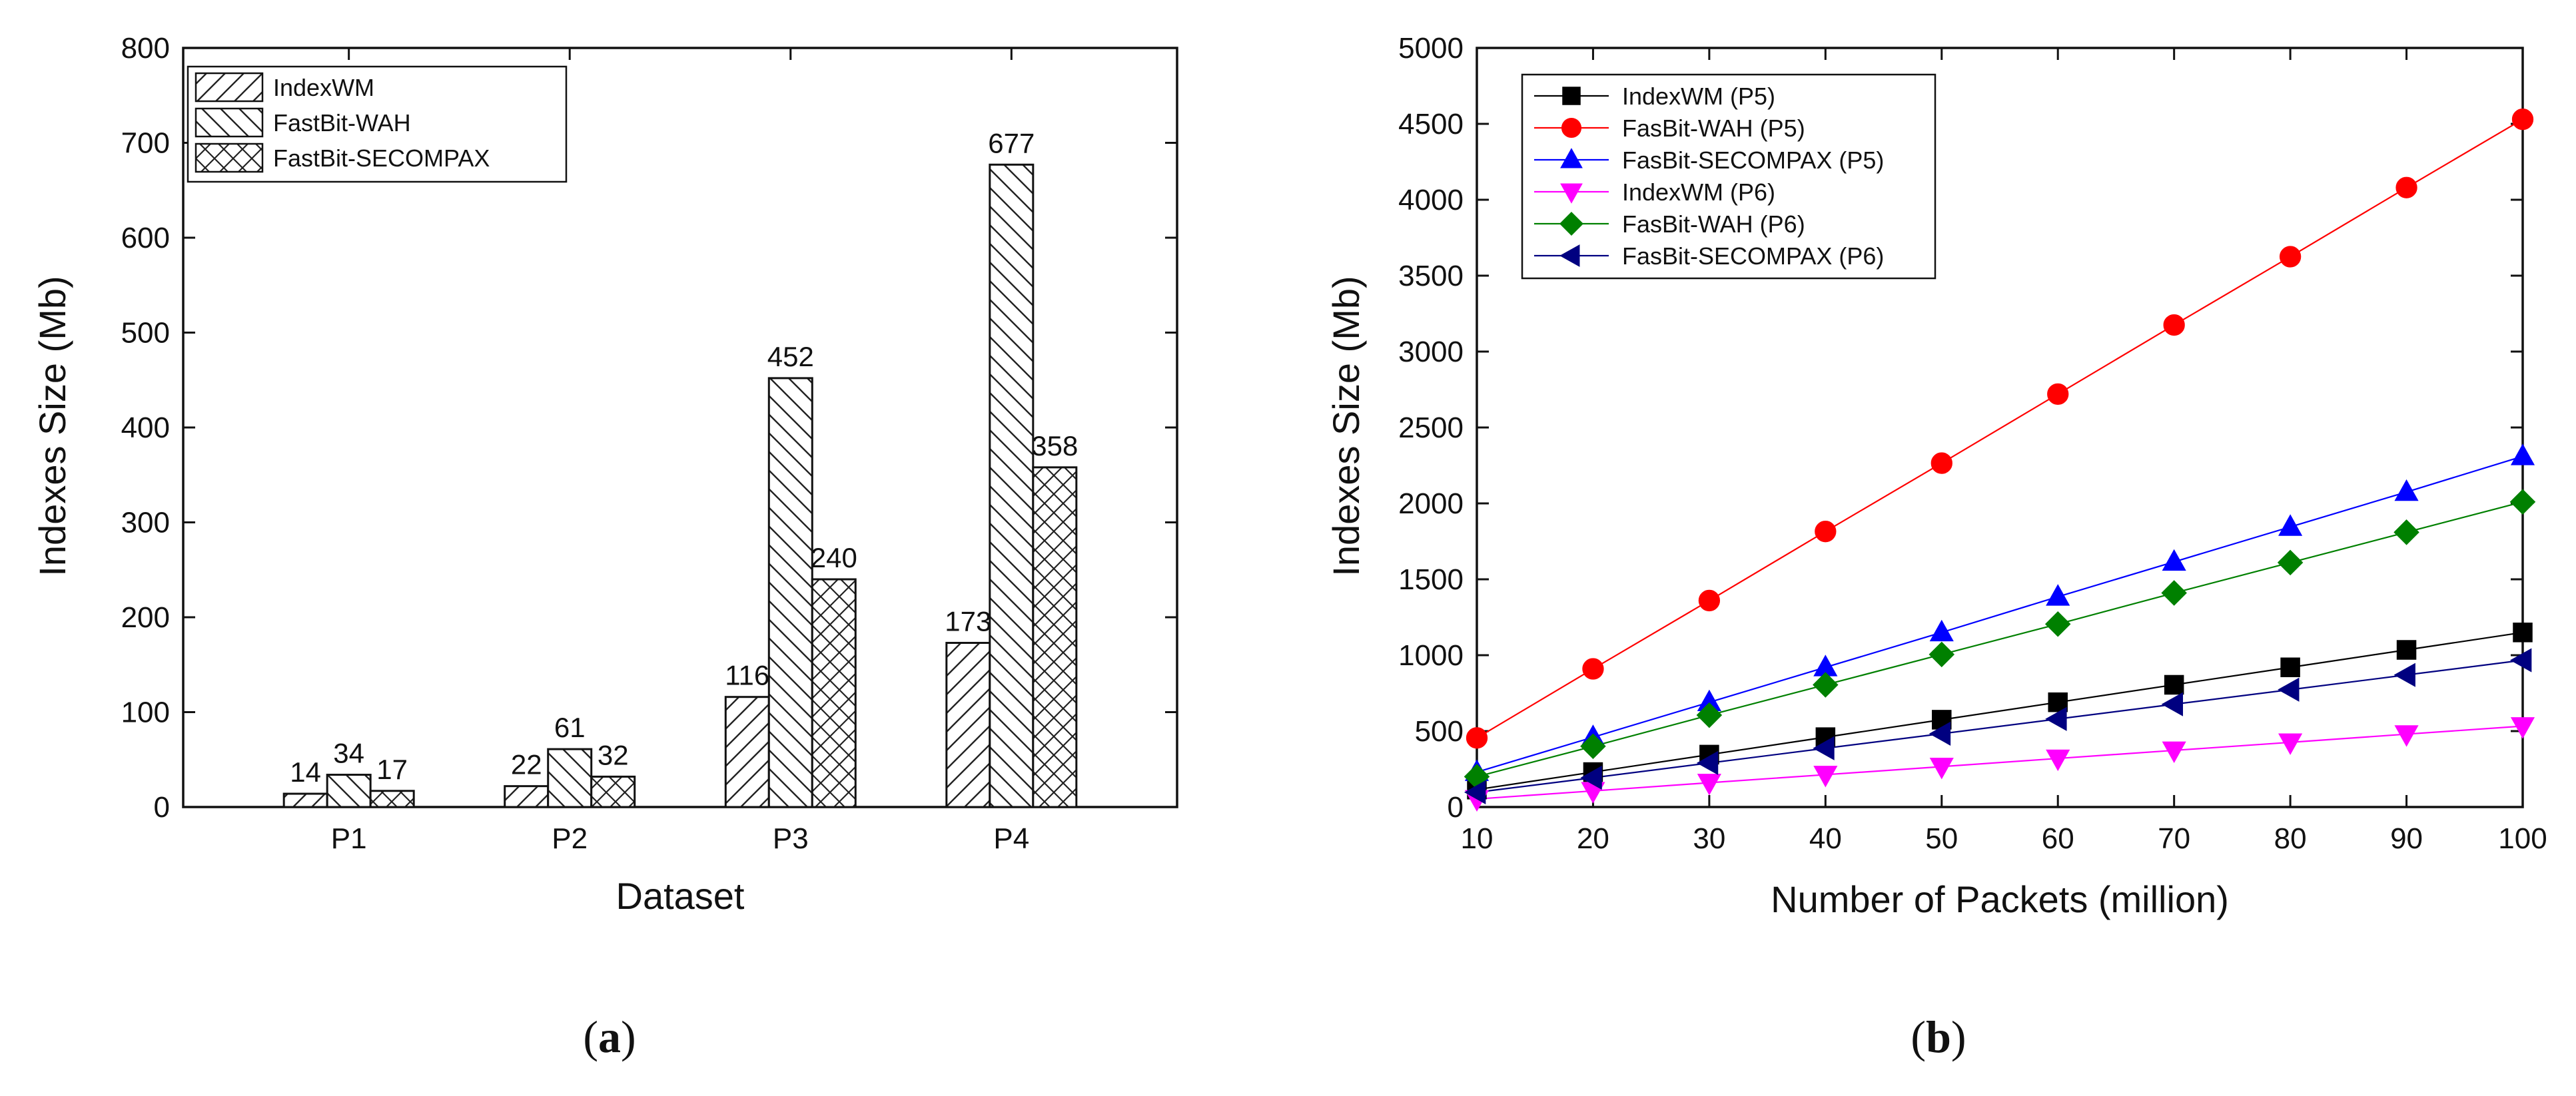 This screenshot has width=2576, height=1096. What do you see at coordinates (1478, 839) in the screenshot?
I see `x-tick-label: 10` at bounding box center [1478, 839].